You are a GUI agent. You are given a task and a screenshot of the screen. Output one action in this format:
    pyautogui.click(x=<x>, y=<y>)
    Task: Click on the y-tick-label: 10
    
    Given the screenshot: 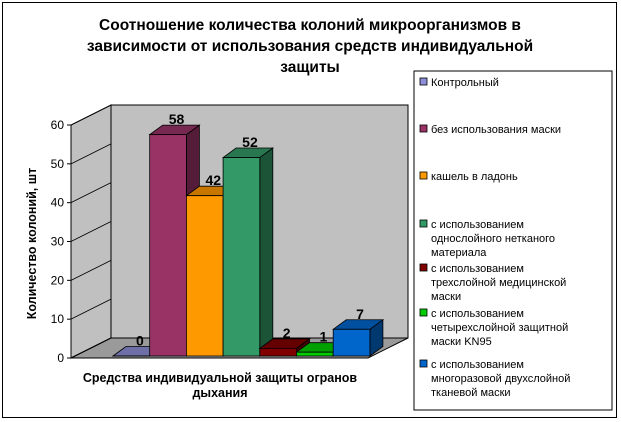 What is the action you would take?
    pyautogui.click(x=58, y=319)
    